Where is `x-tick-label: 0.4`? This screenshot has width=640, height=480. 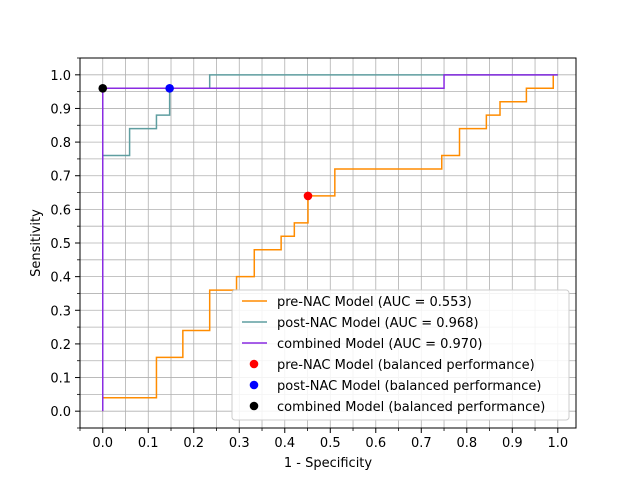 x-tick-label: 0.4 is located at coordinates (284, 443).